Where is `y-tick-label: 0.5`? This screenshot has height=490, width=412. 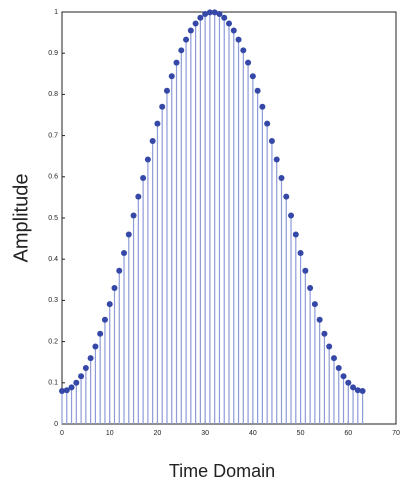 y-tick-label: 0.5 is located at coordinates (53, 218).